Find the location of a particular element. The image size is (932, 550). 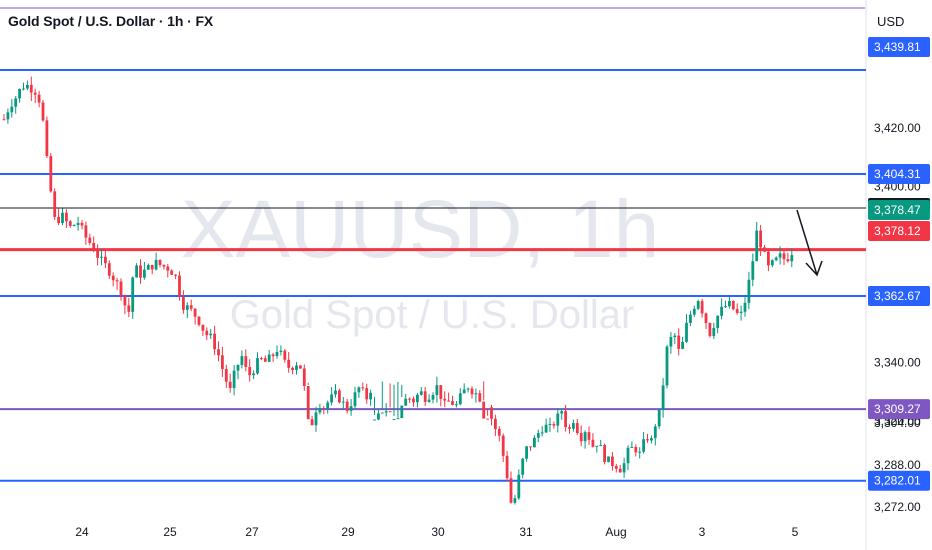

level-badge-6-text: 3,282.01 is located at coordinates (897, 481).